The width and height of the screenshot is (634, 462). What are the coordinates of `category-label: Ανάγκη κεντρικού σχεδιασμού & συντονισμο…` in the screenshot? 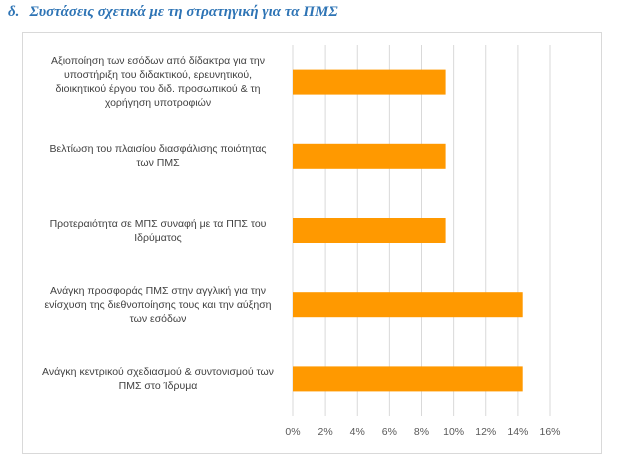 It's located at (158, 378).